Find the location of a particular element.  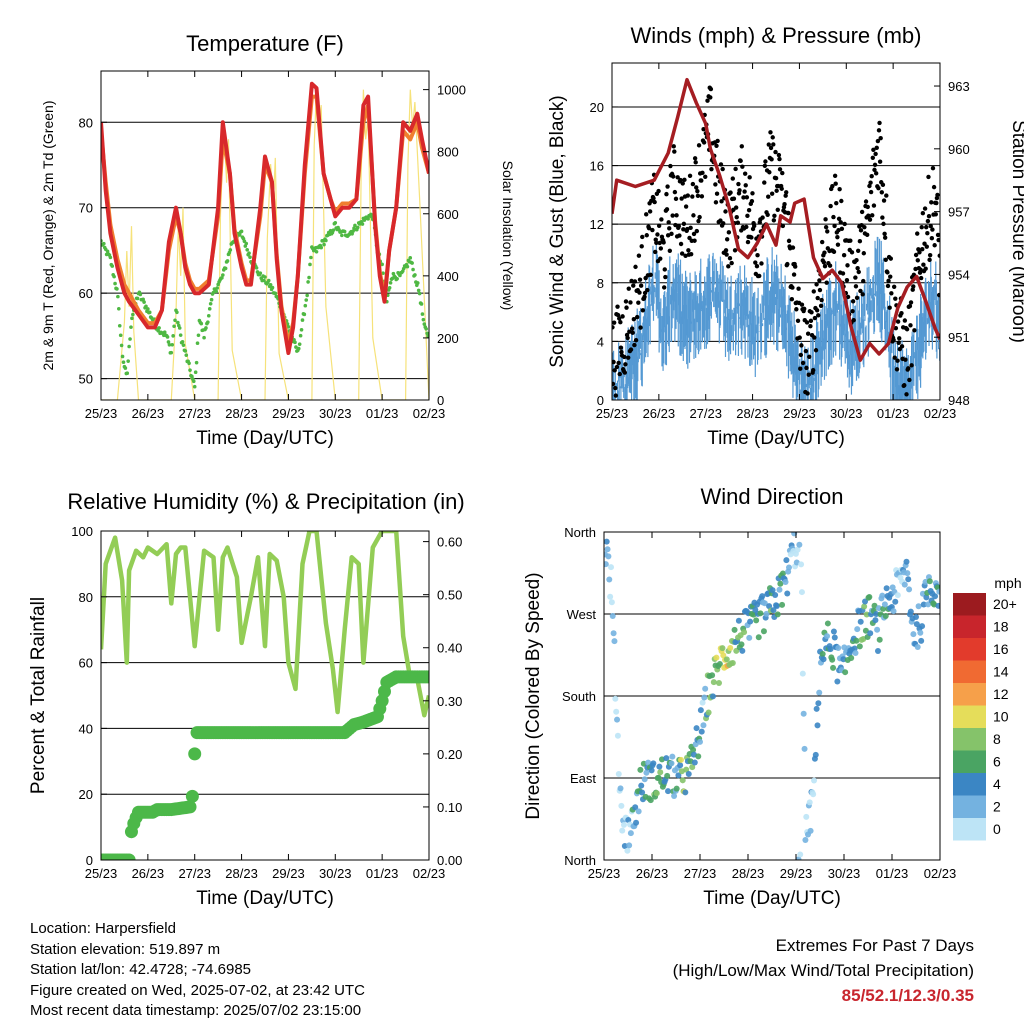

y-tick-label: 8 is located at coordinates (600, 283).